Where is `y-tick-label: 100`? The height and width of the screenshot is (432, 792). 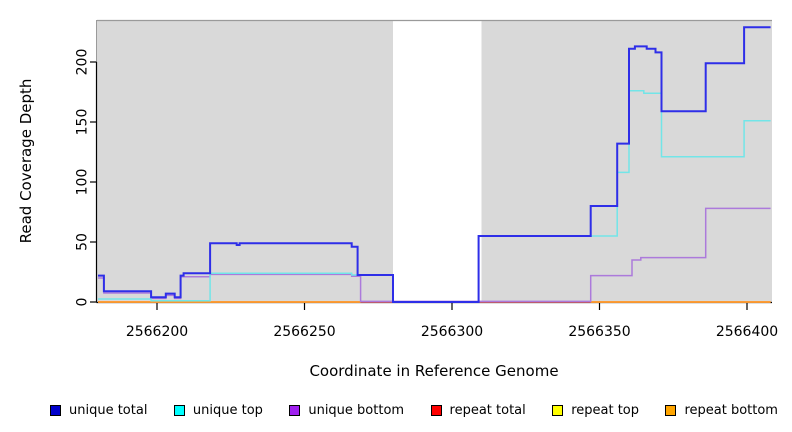
y-tick-label: 100 is located at coordinates (83, 182).